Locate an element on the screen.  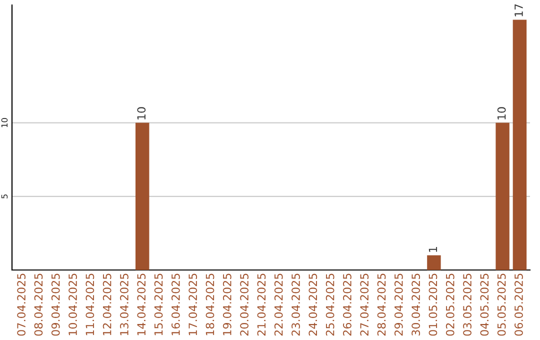
x-tick-label: 09.04.2025 is located at coordinates (55, 305).